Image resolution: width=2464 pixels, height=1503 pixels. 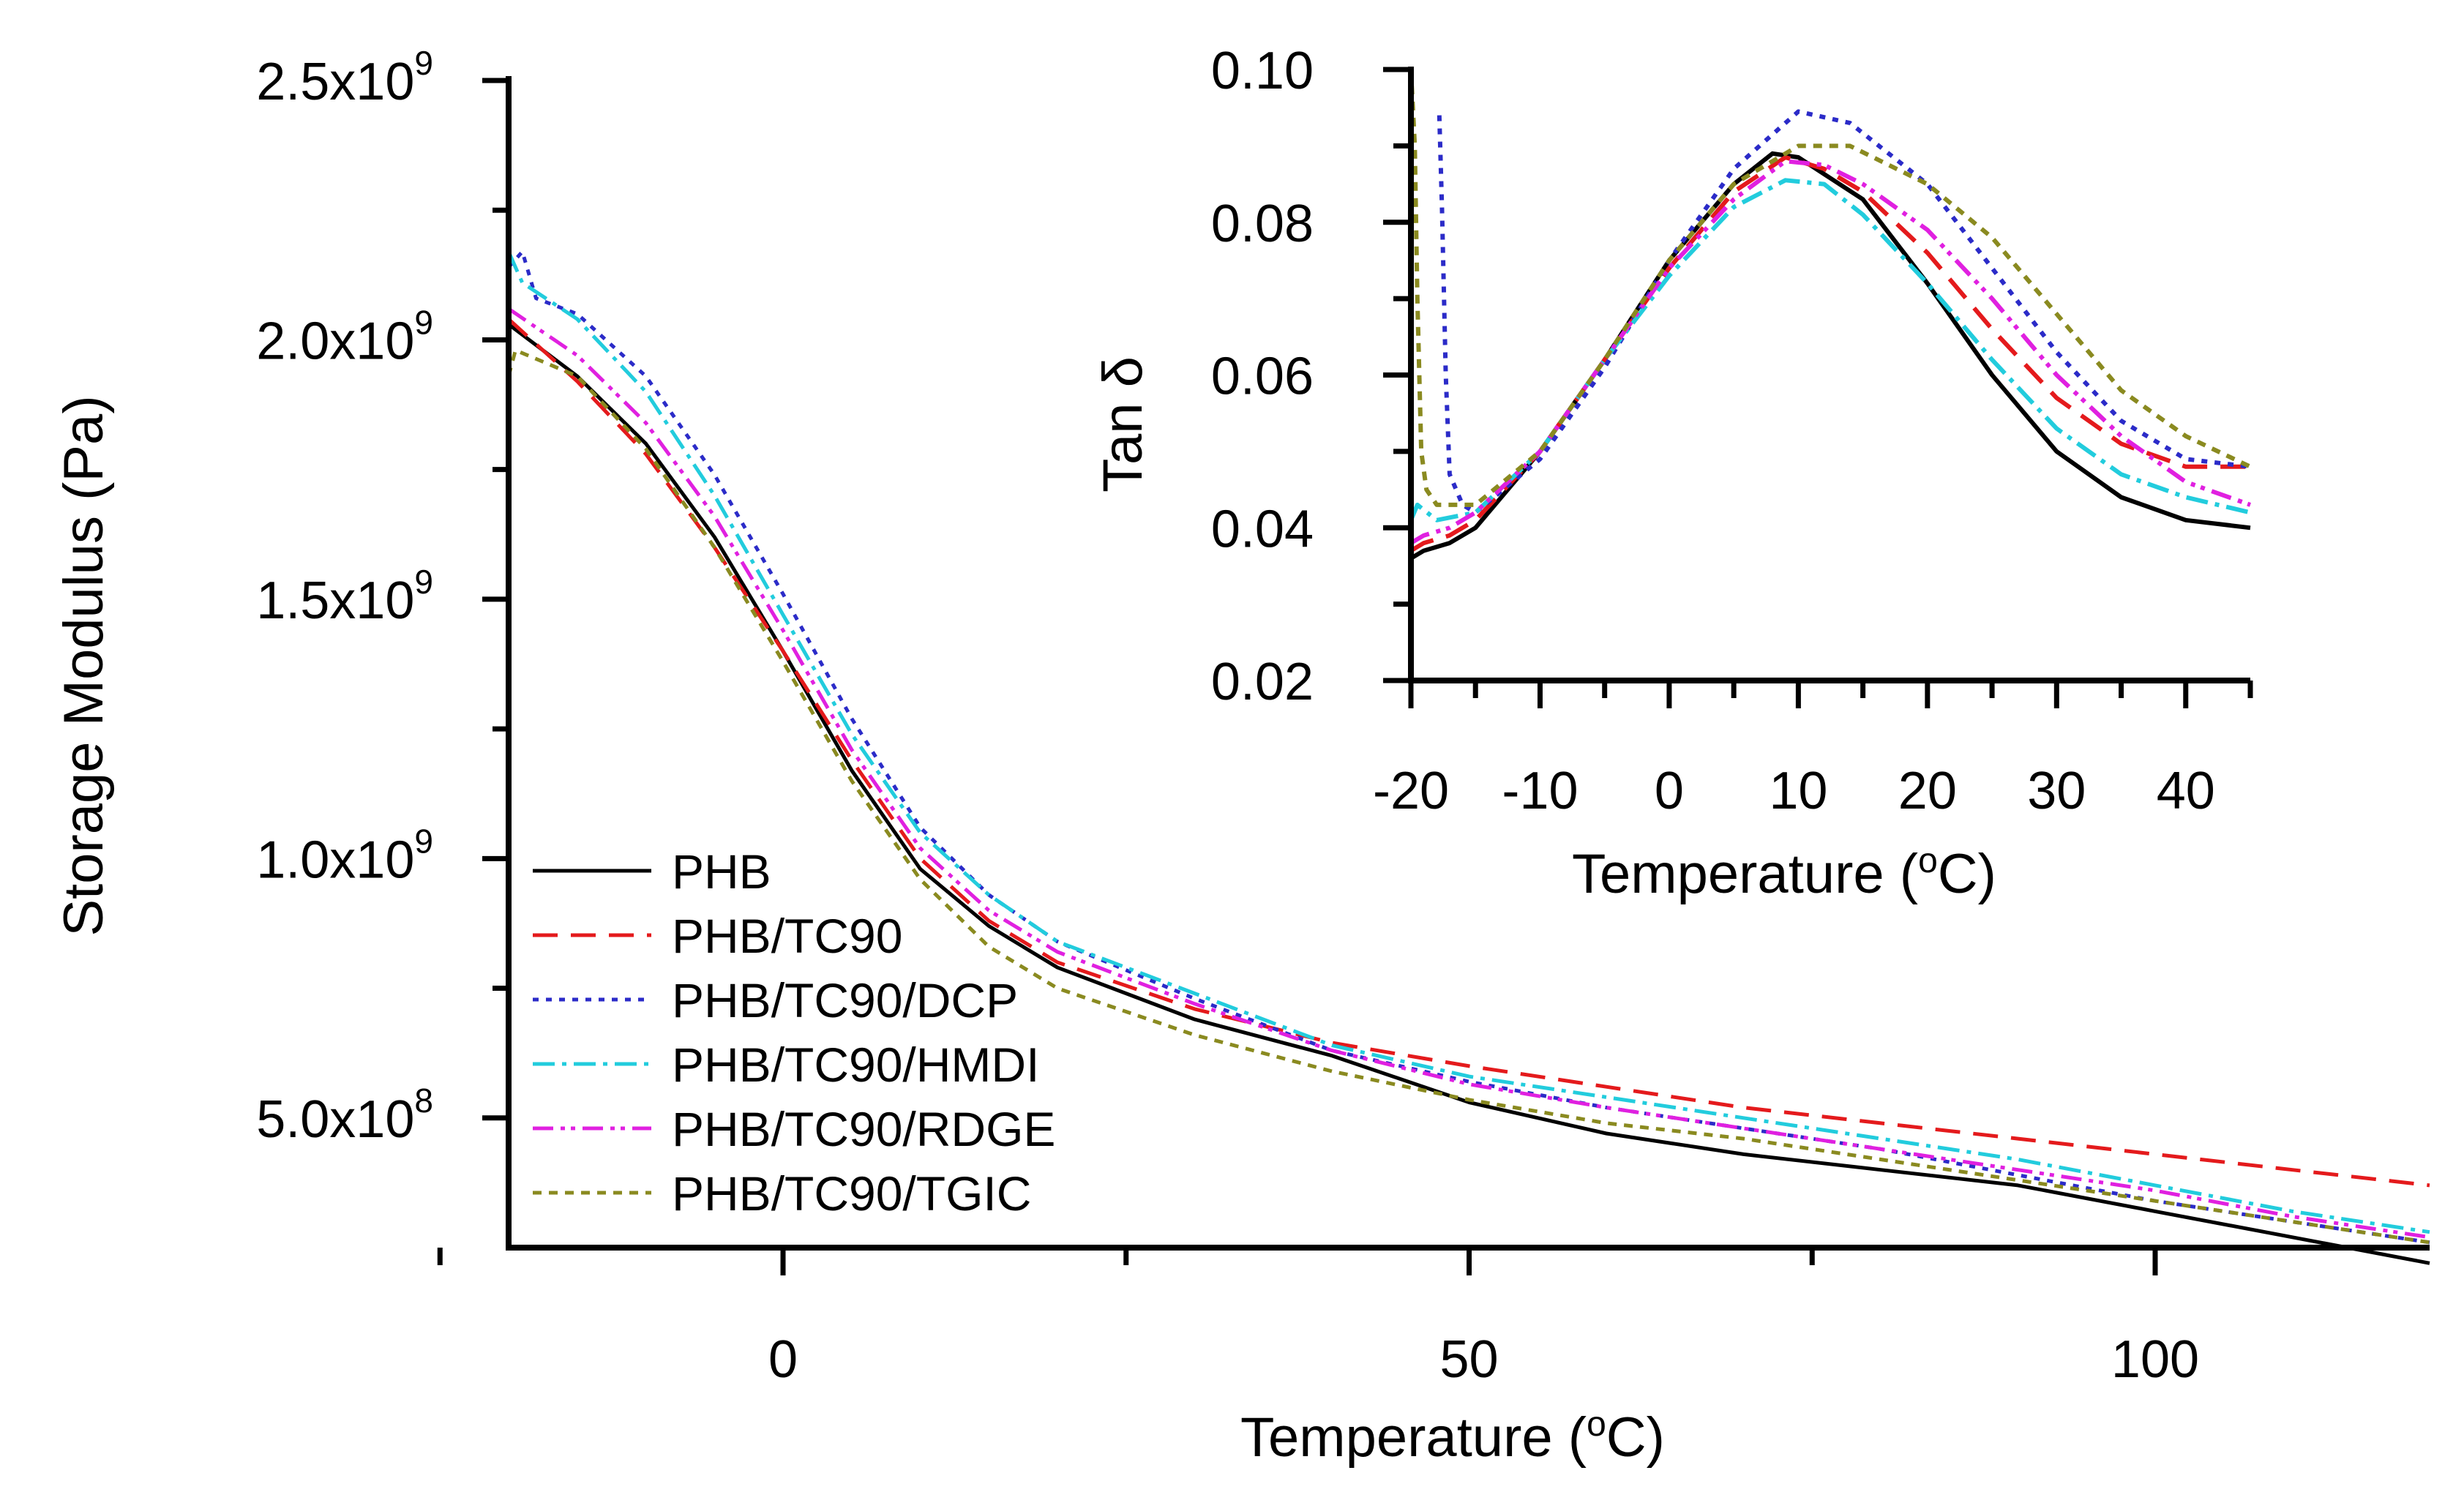 I want to click on inset-x-tick-label: 20, so click(x=1927, y=791).